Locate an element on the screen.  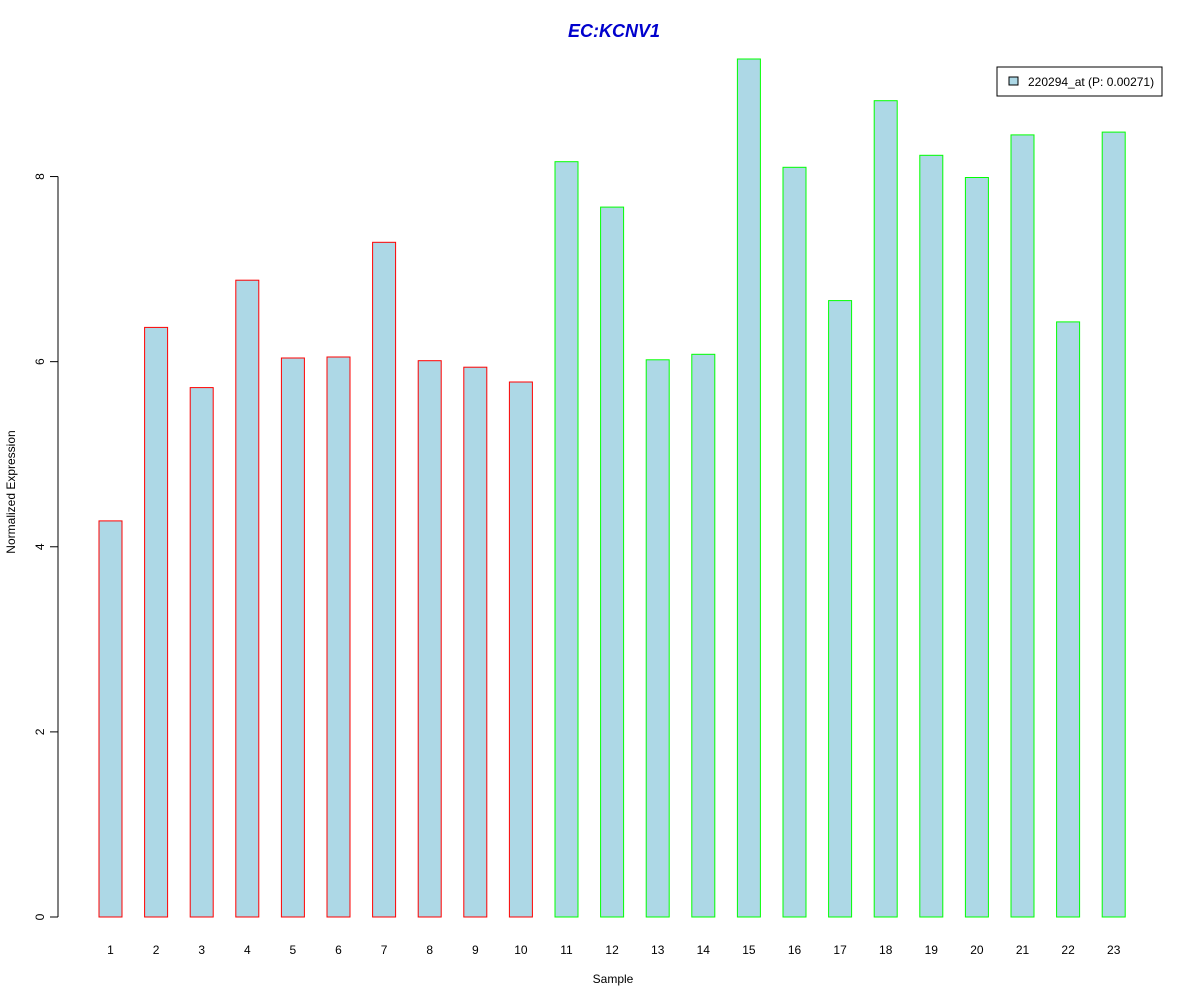
x-tick-label: 2 is located at coordinates (156, 950).